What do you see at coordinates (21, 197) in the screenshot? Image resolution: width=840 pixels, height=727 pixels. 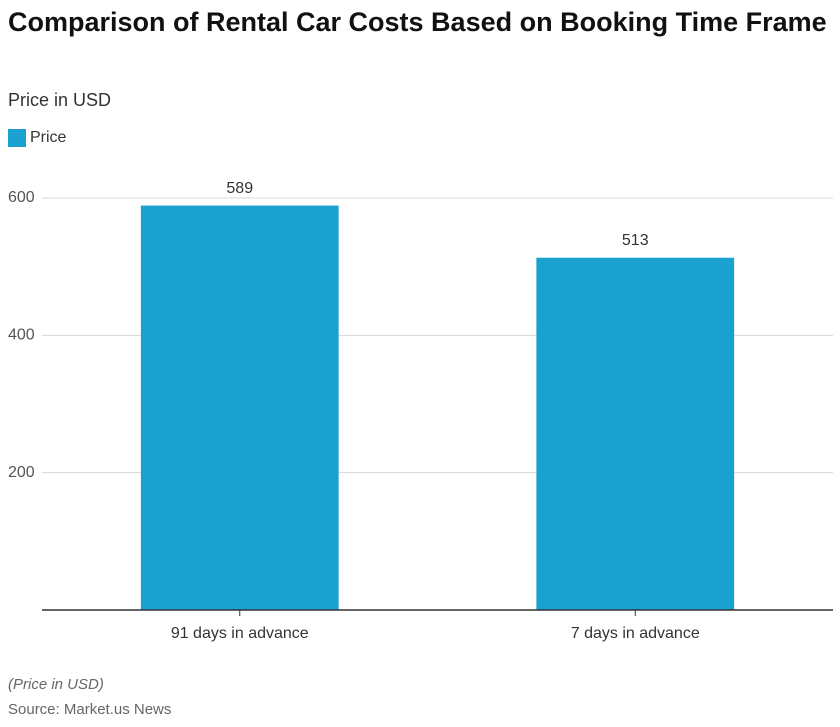 I see `y-tick-label: 600` at bounding box center [21, 197].